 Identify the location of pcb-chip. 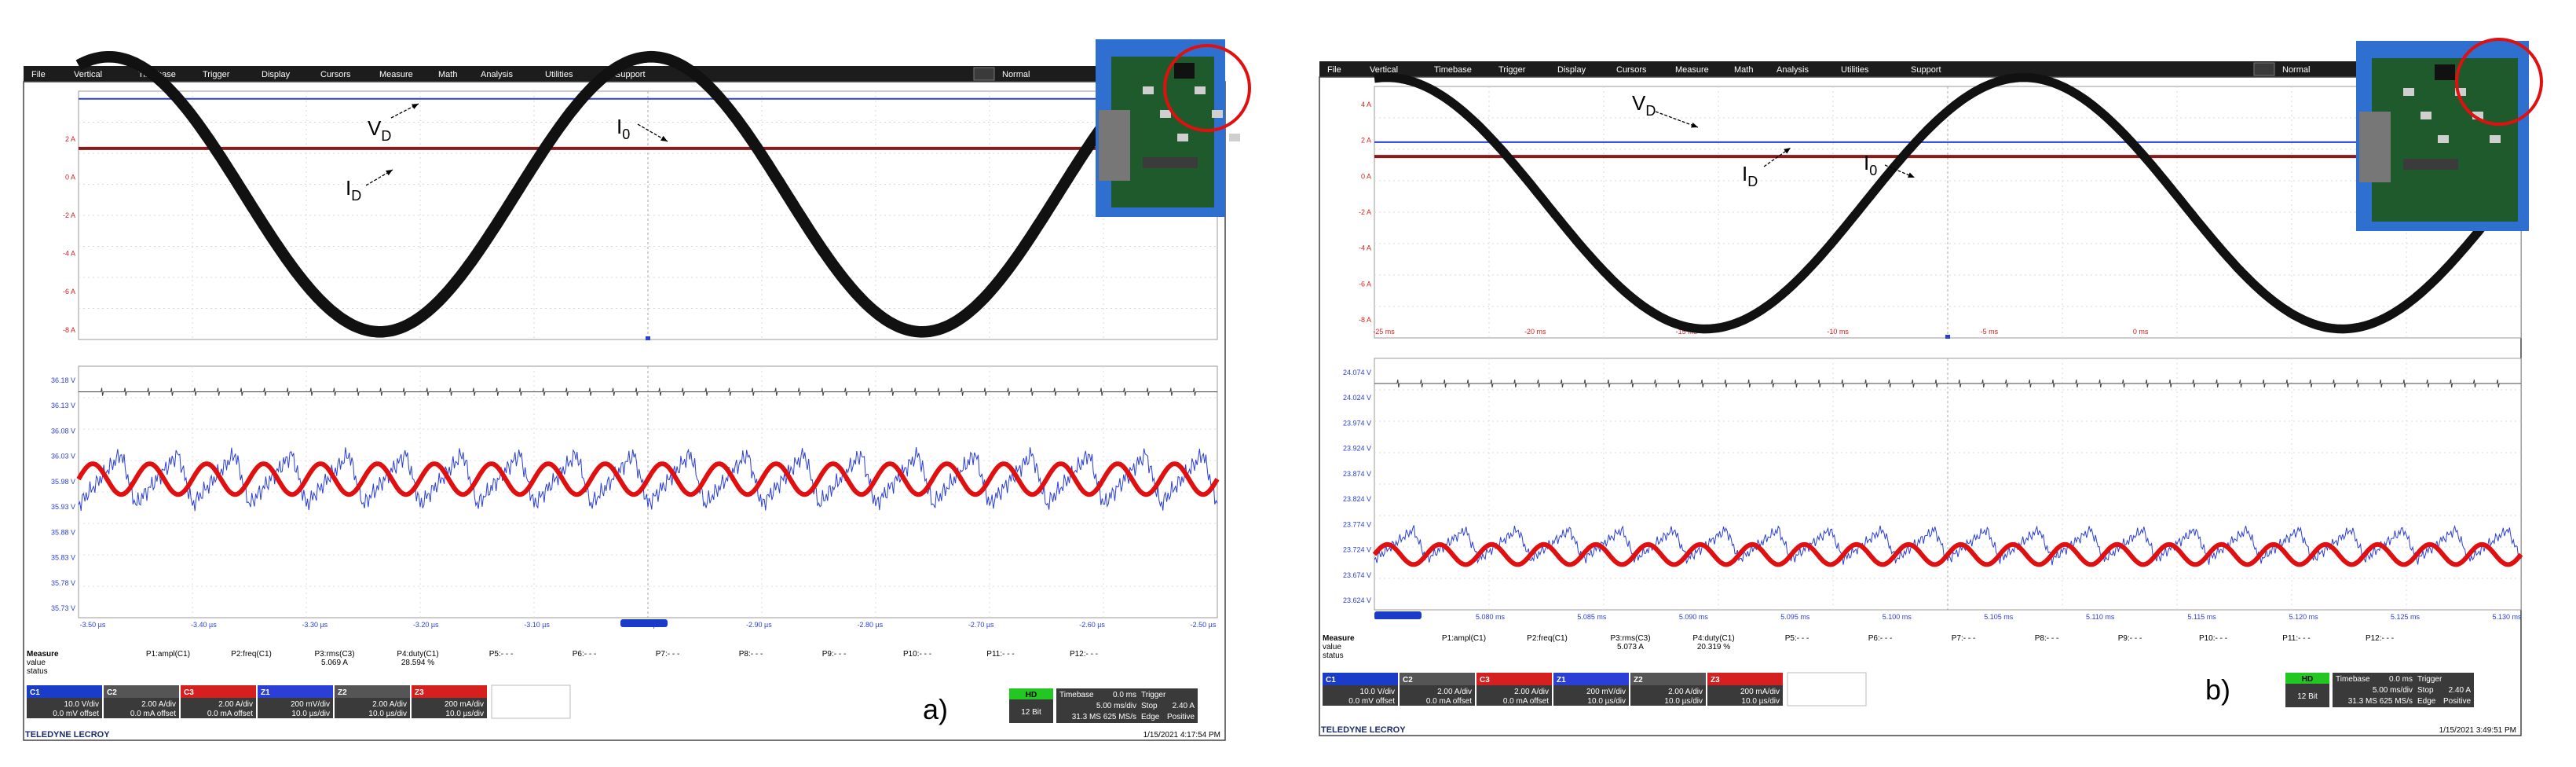
(2445, 72).